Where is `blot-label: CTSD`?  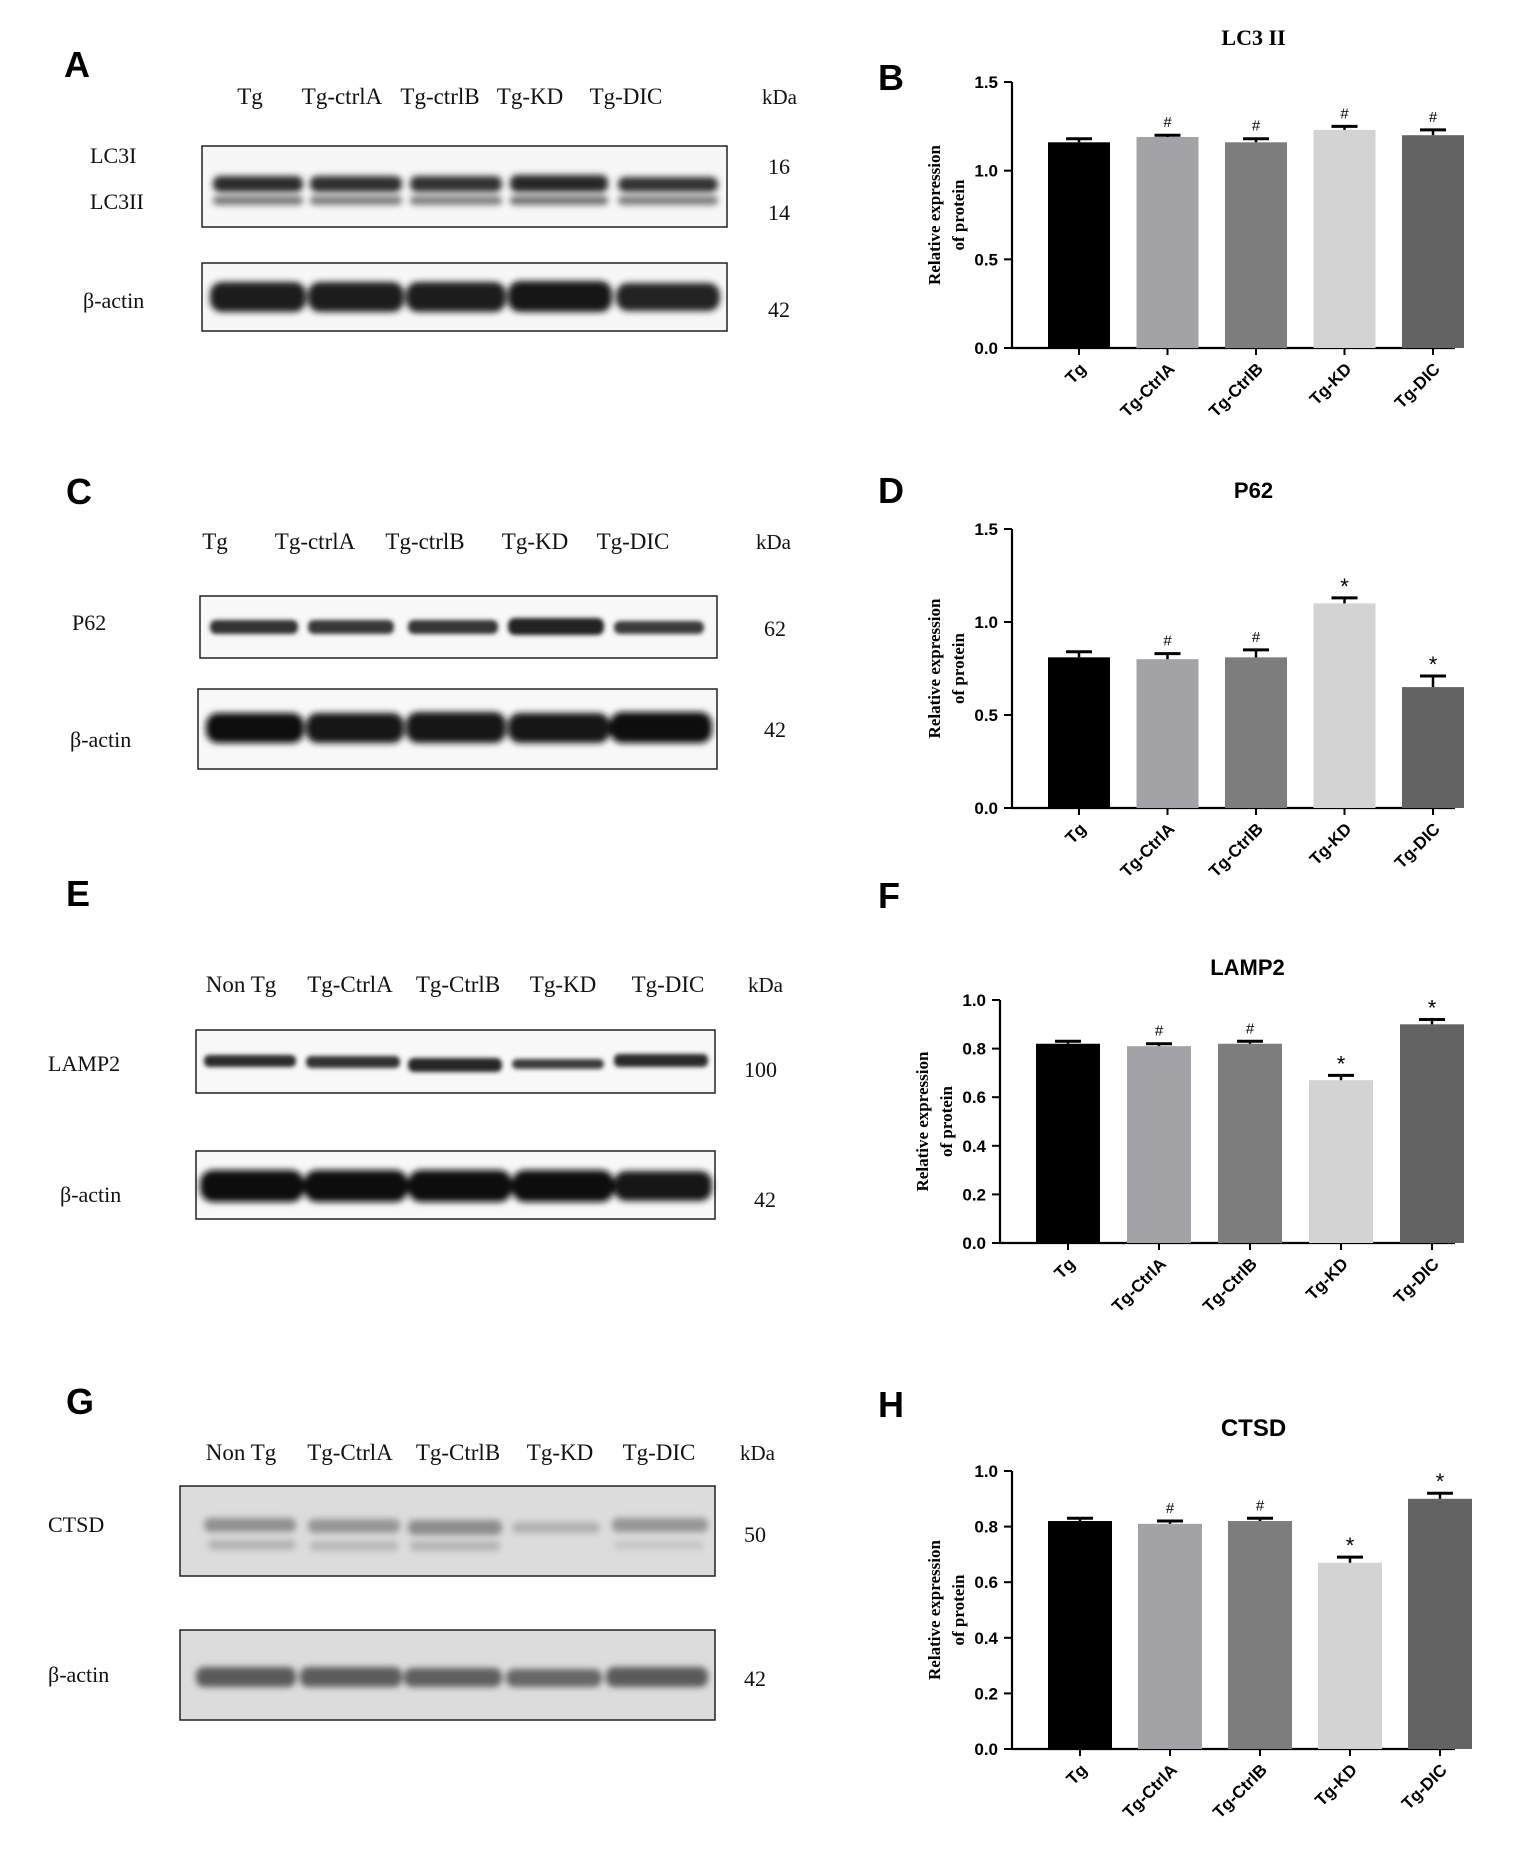 blot-label: CTSD is located at coordinates (76, 1524).